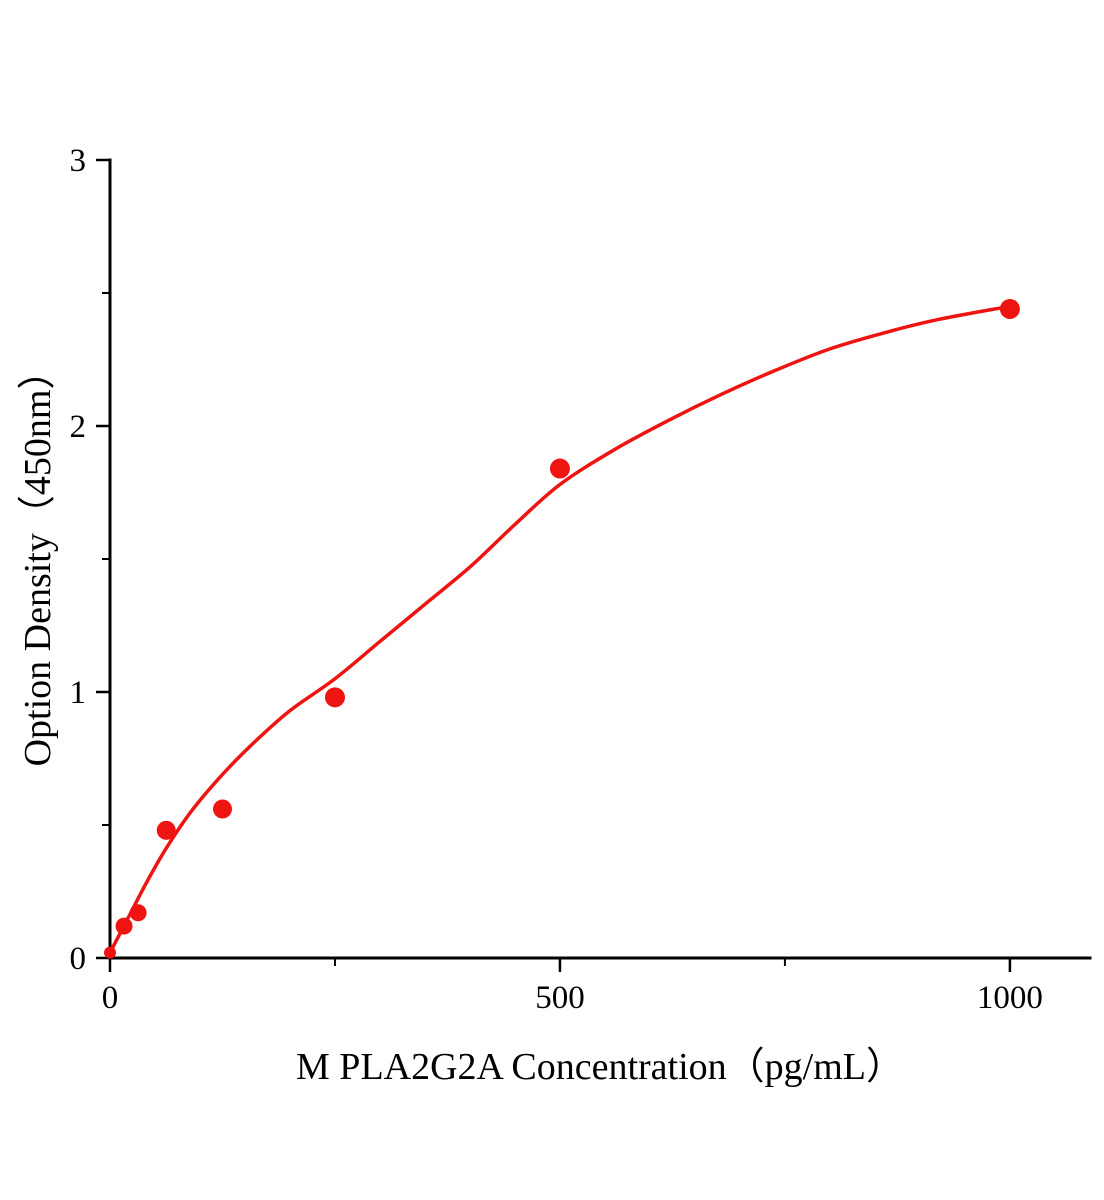 The width and height of the screenshot is (1104, 1200). I want to click on x-axis-label: M PLA2G2A Concentration（pg/mL）, so click(600, 1067).